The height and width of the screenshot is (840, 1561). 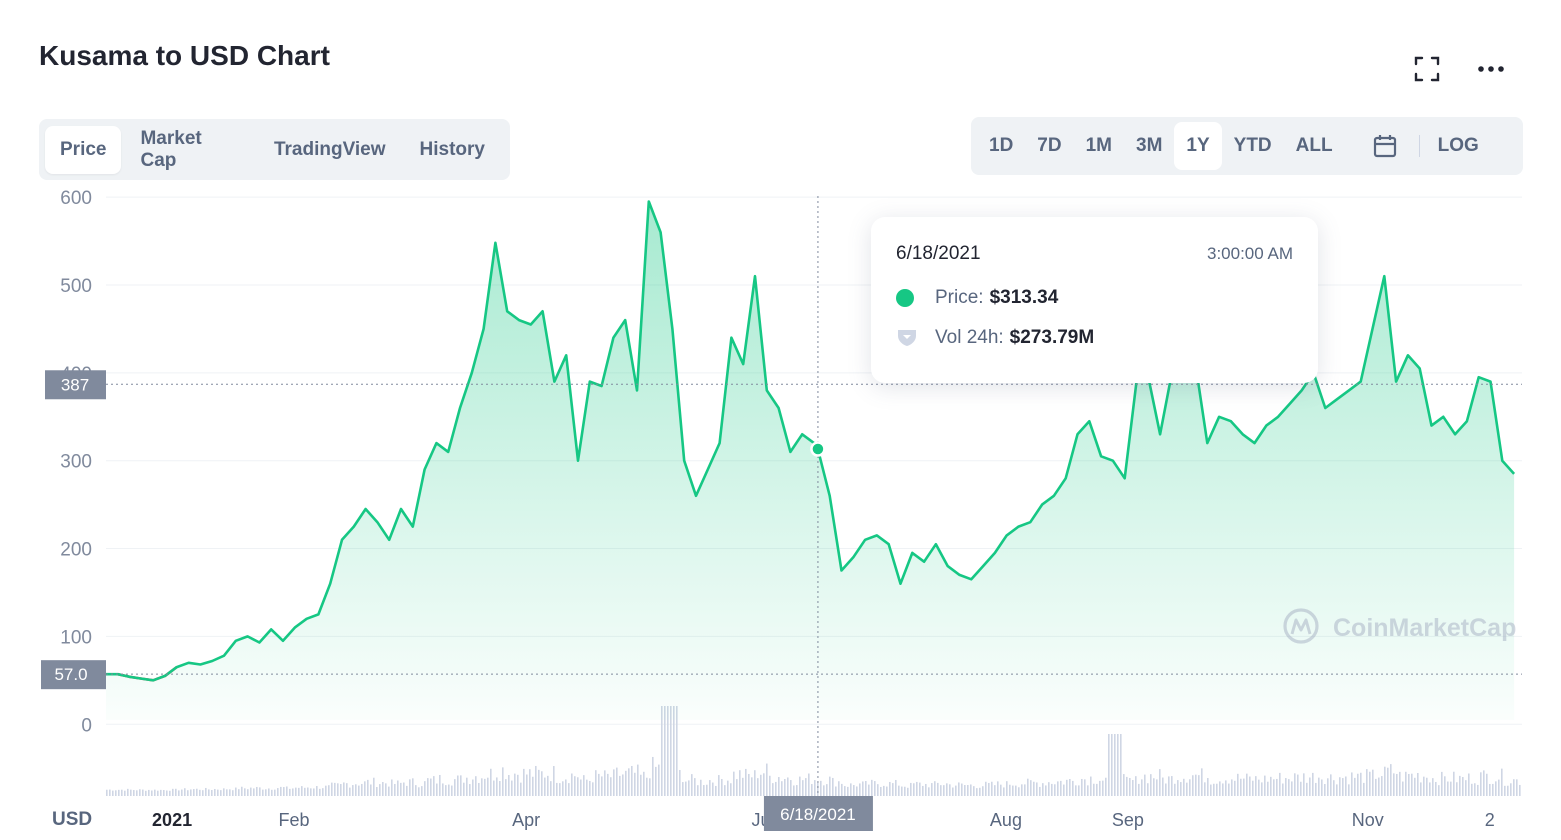 I want to click on range-ytd: YTD, so click(x=1252, y=145).